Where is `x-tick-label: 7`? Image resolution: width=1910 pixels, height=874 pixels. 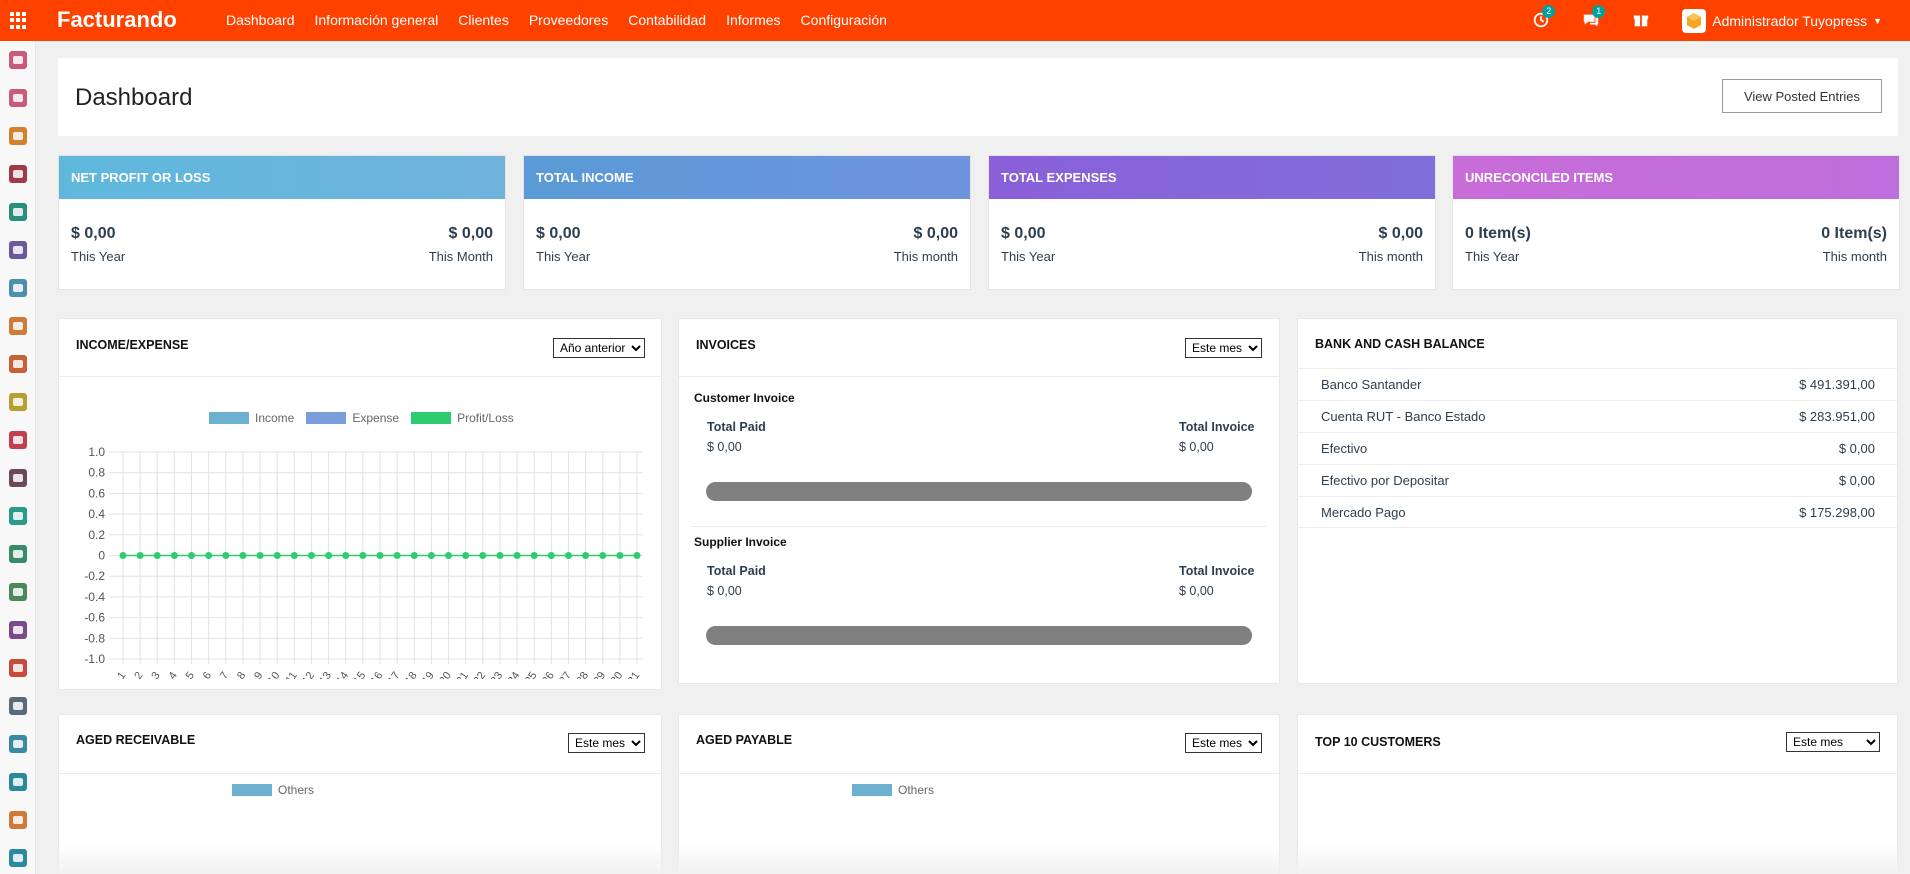
x-tick-label: 7 is located at coordinates (224, 674).